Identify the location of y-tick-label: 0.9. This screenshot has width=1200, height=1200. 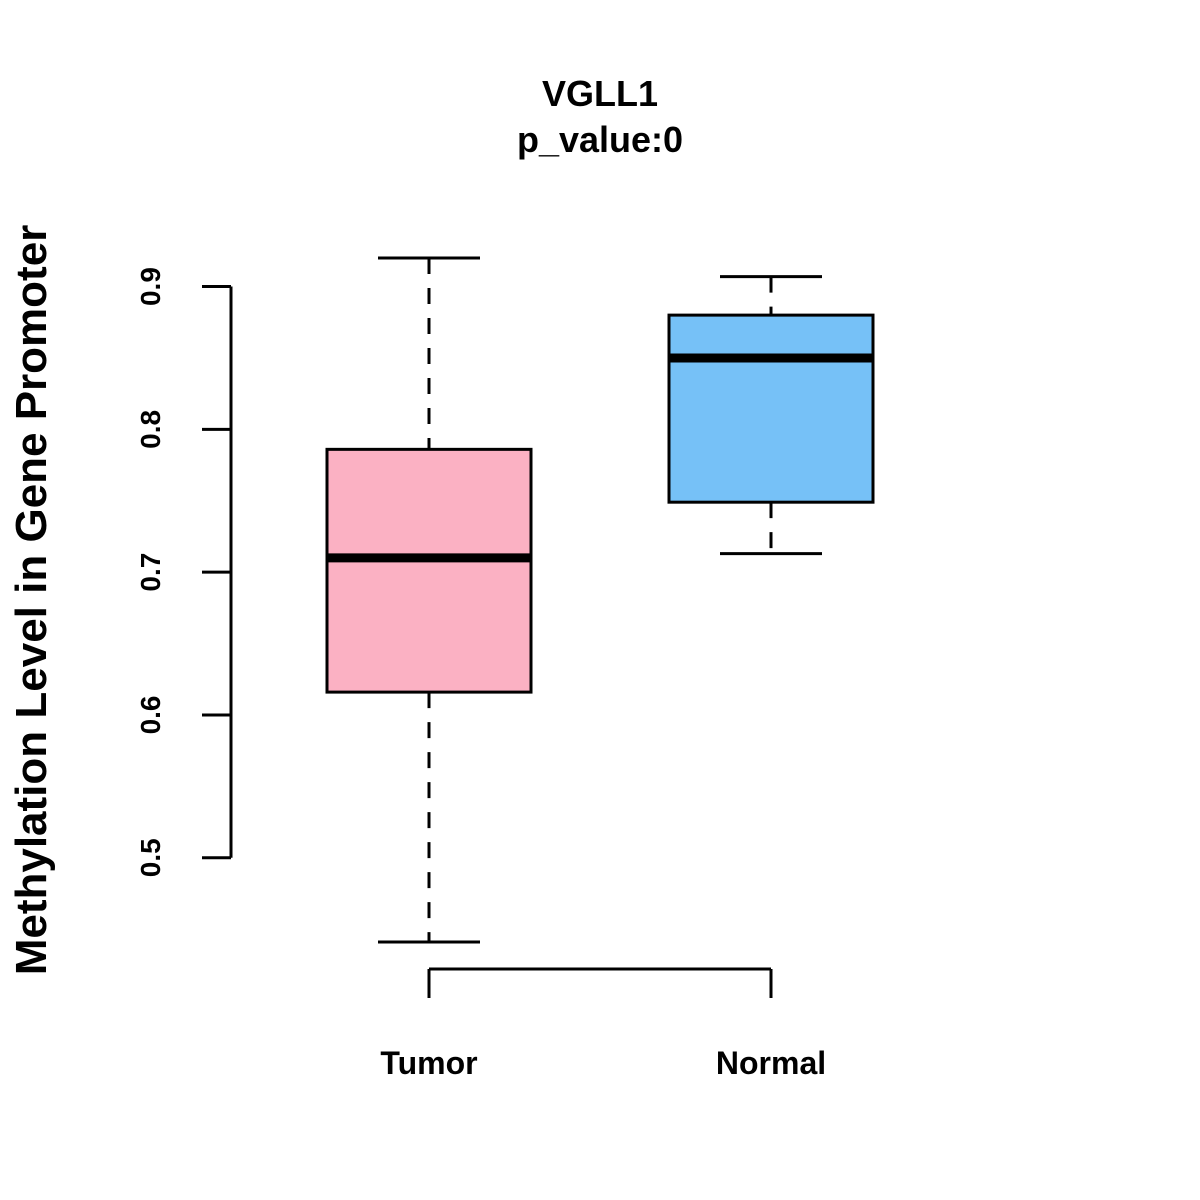
(150, 286).